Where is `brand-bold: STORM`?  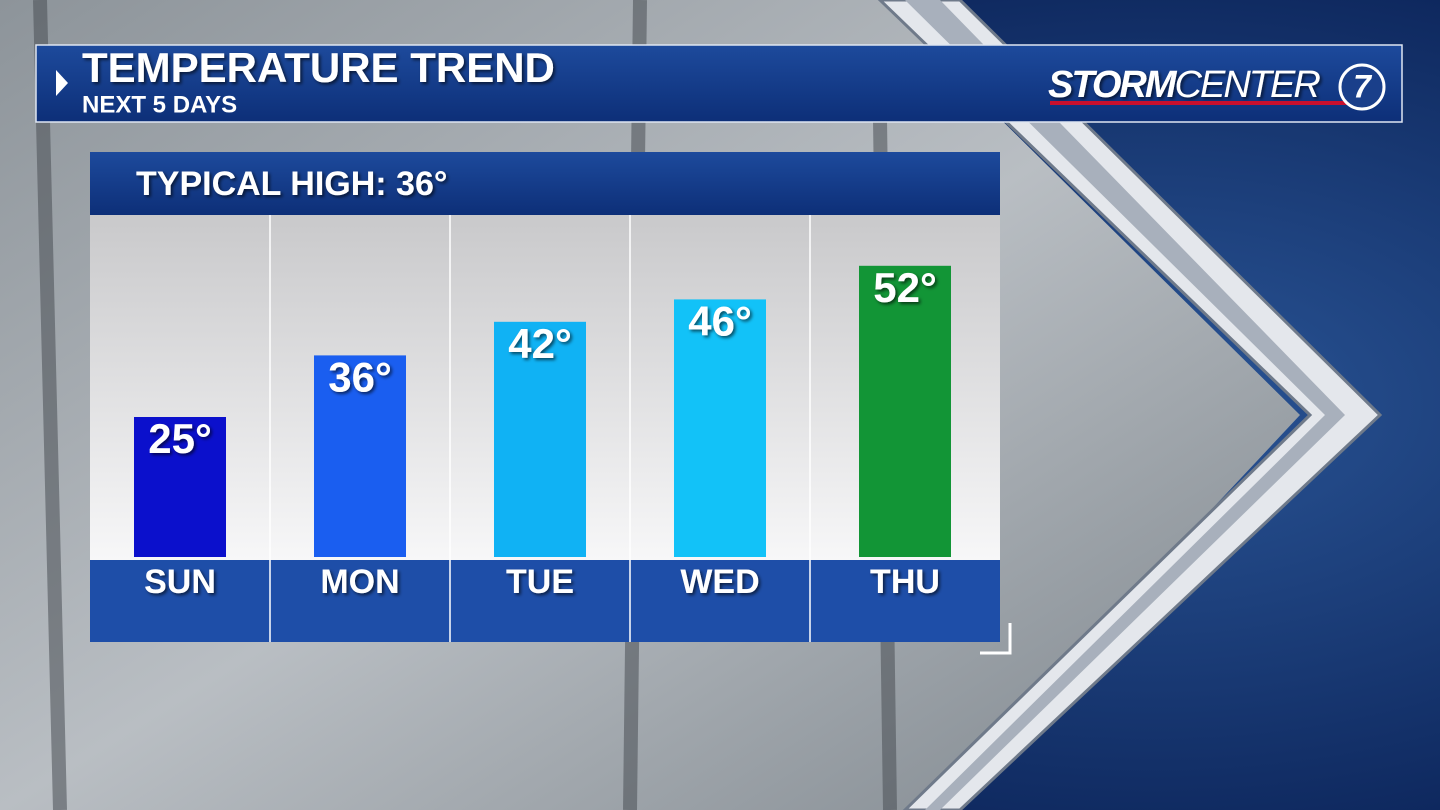 brand-bold: STORM is located at coordinates (1113, 85).